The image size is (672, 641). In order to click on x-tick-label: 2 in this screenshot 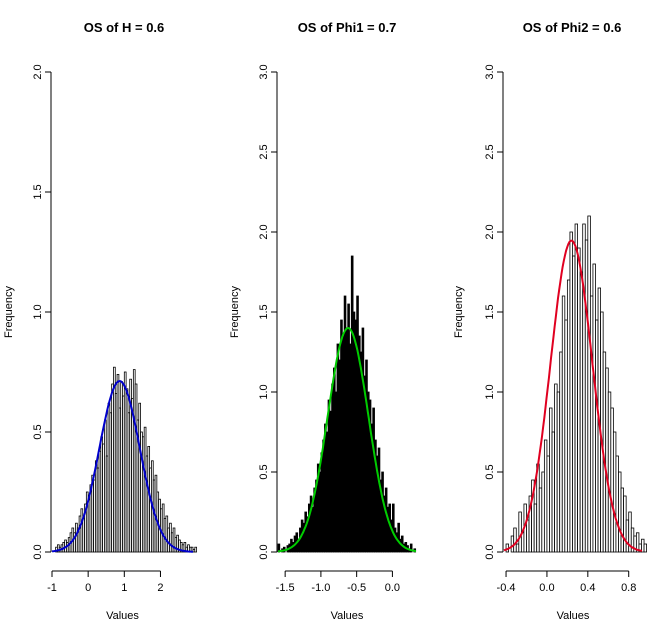, I will do `click(160, 588)`.